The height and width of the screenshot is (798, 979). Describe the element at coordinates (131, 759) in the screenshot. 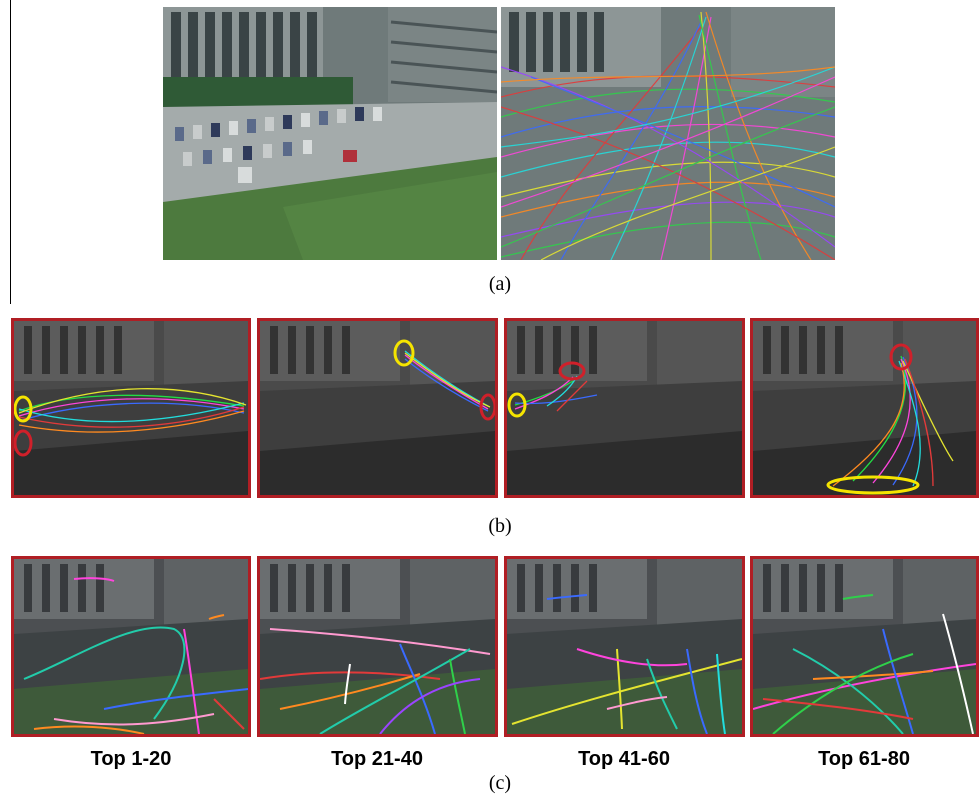

I see `top-label-1: Top 1-20` at that location.